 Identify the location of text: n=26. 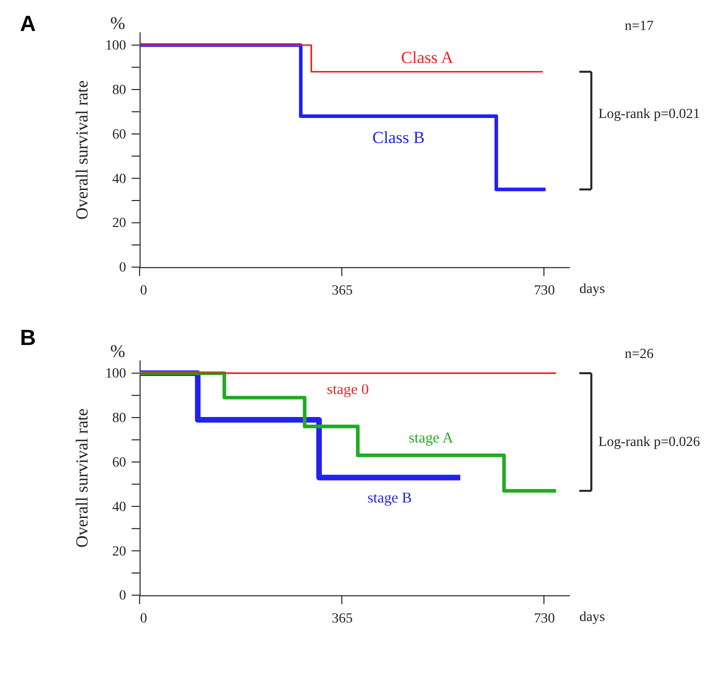
(639, 354).